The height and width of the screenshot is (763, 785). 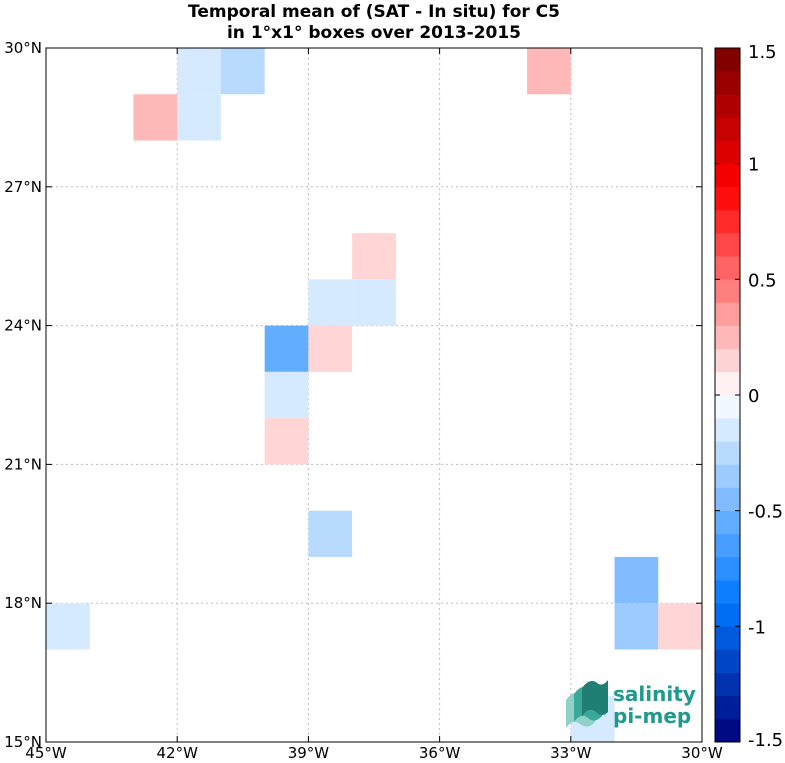 I want to click on x-tick-label: 36°W, so click(x=440, y=753).